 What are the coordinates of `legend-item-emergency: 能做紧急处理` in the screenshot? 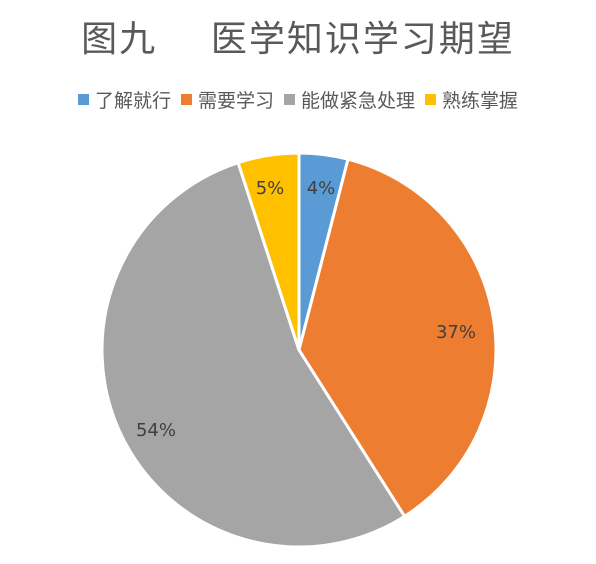 It's located at (349, 99).